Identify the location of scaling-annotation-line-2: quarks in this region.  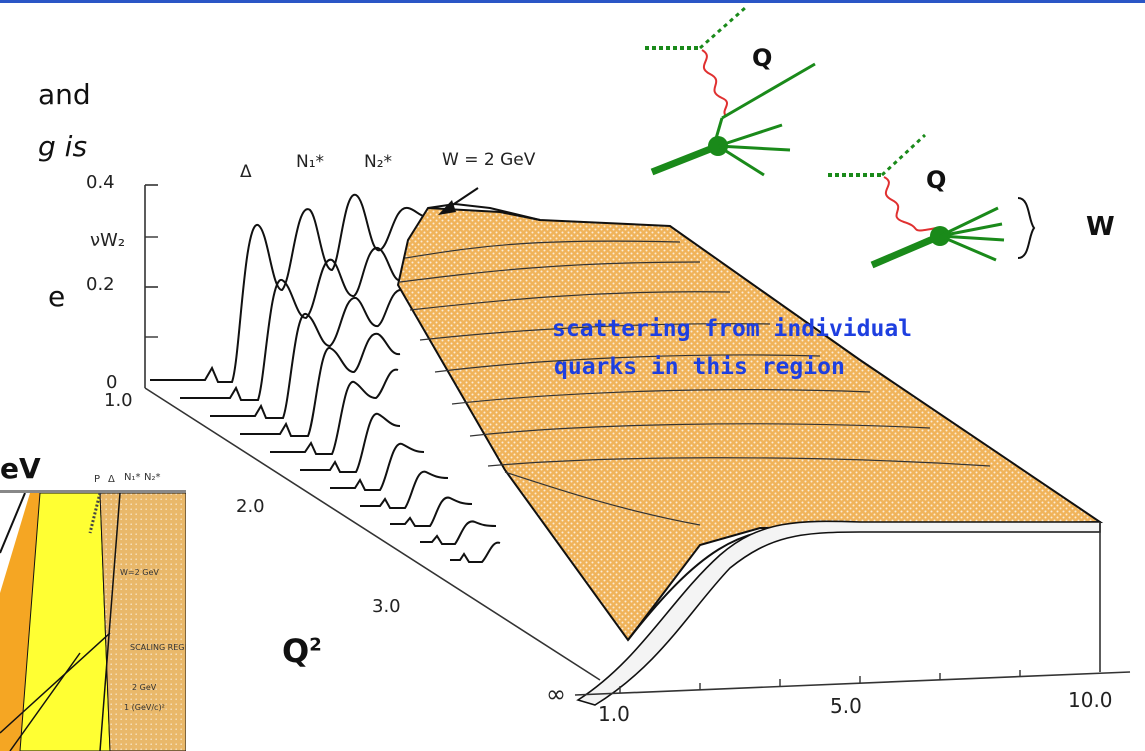
(699, 367).